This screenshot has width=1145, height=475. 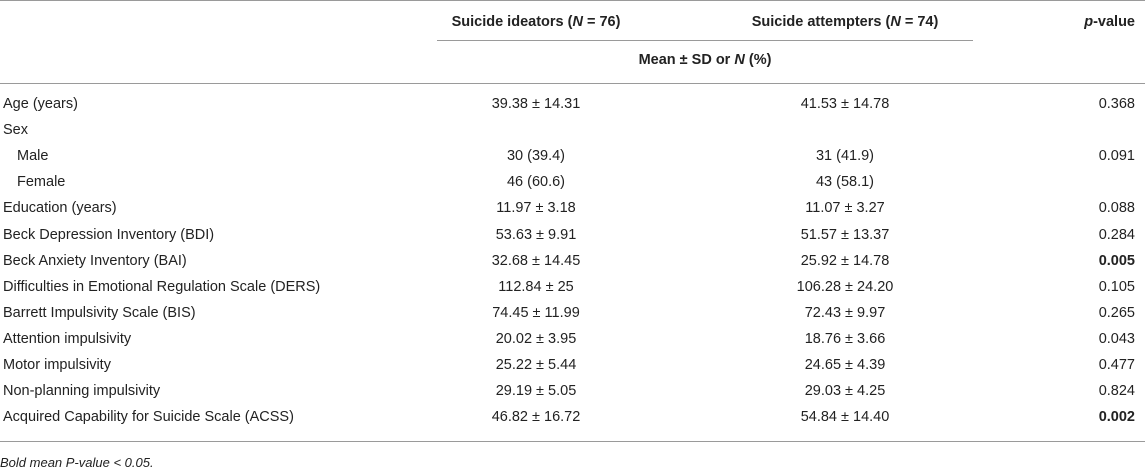 What do you see at coordinates (845, 287) in the screenshot?
I see `row-group2-value: 106.28 ± 24.20` at bounding box center [845, 287].